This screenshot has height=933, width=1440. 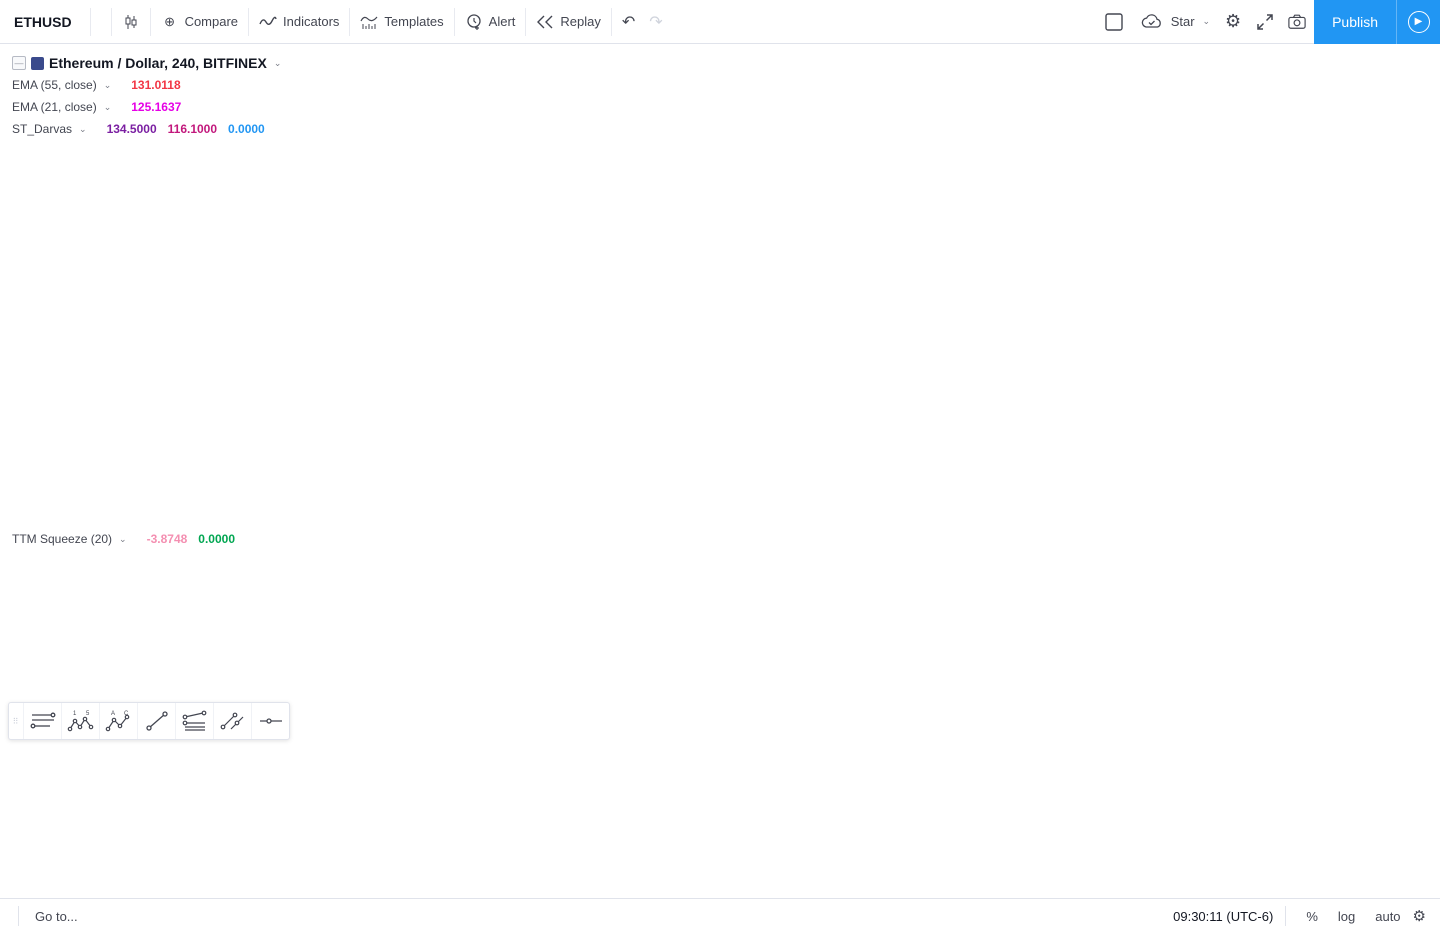 I want to click on layout-icon, so click(x=1114, y=22).